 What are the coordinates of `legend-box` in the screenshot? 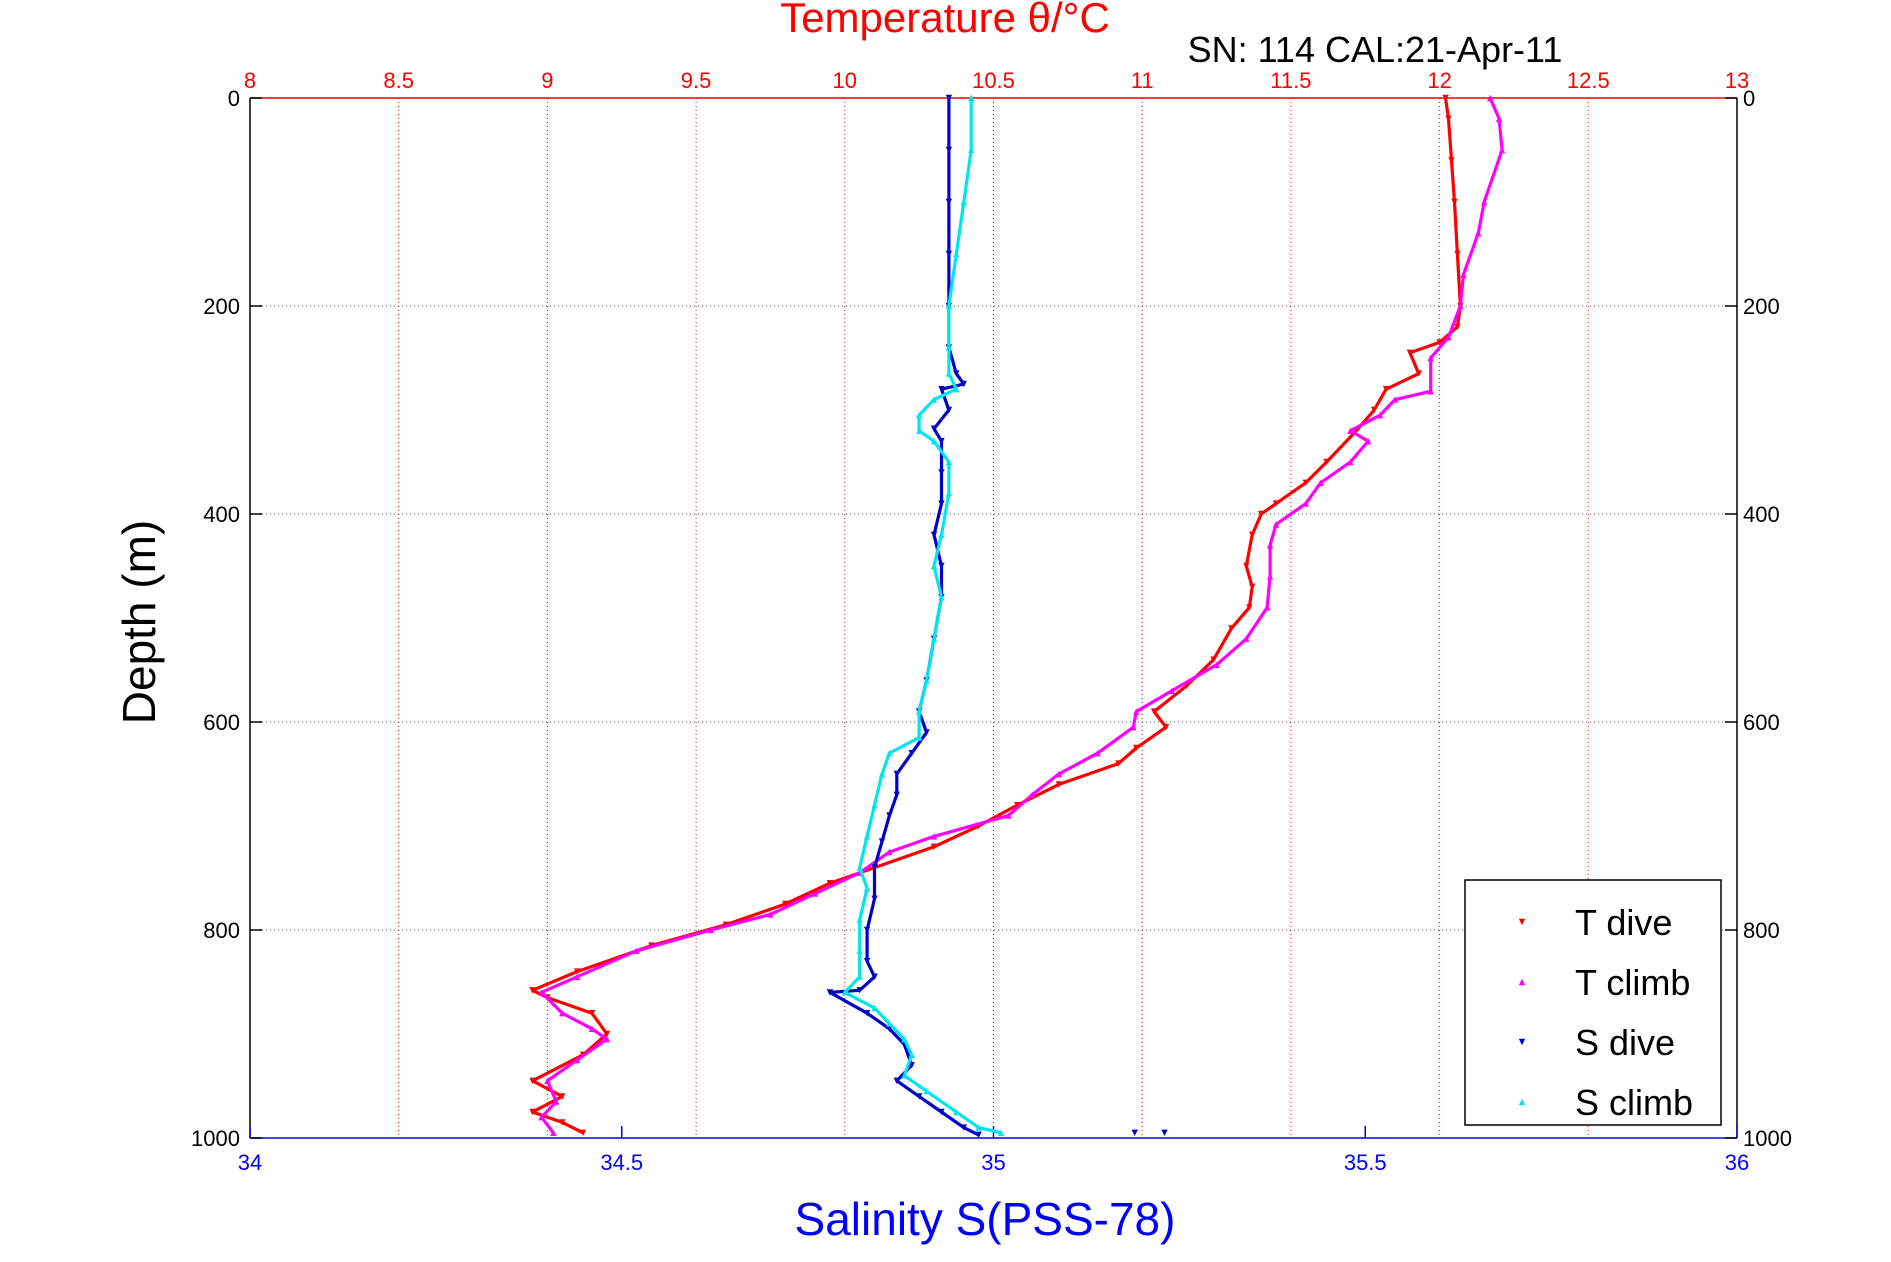 It's located at (1593, 1002).